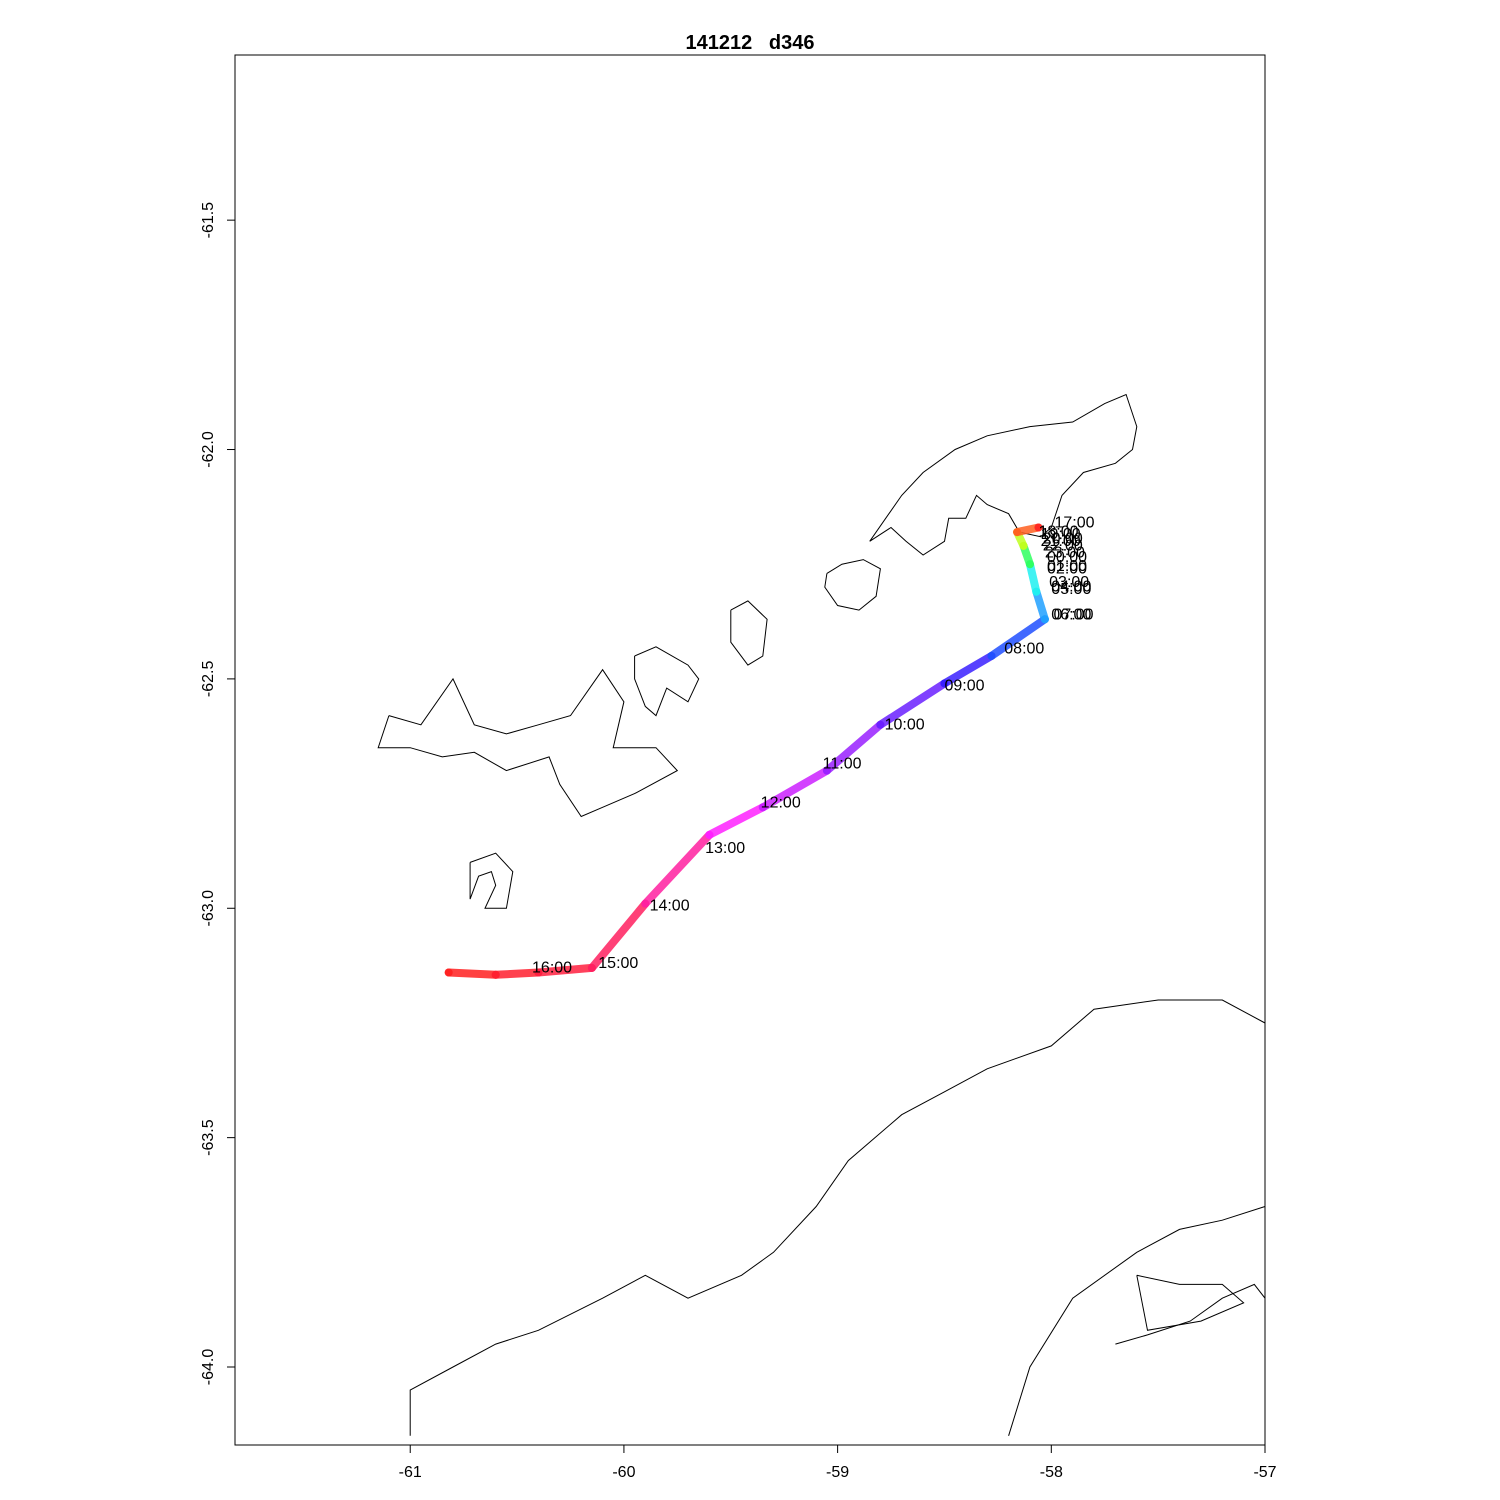  What do you see at coordinates (1069, 582) in the screenshot?
I see `time-label: 03:00` at bounding box center [1069, 582].